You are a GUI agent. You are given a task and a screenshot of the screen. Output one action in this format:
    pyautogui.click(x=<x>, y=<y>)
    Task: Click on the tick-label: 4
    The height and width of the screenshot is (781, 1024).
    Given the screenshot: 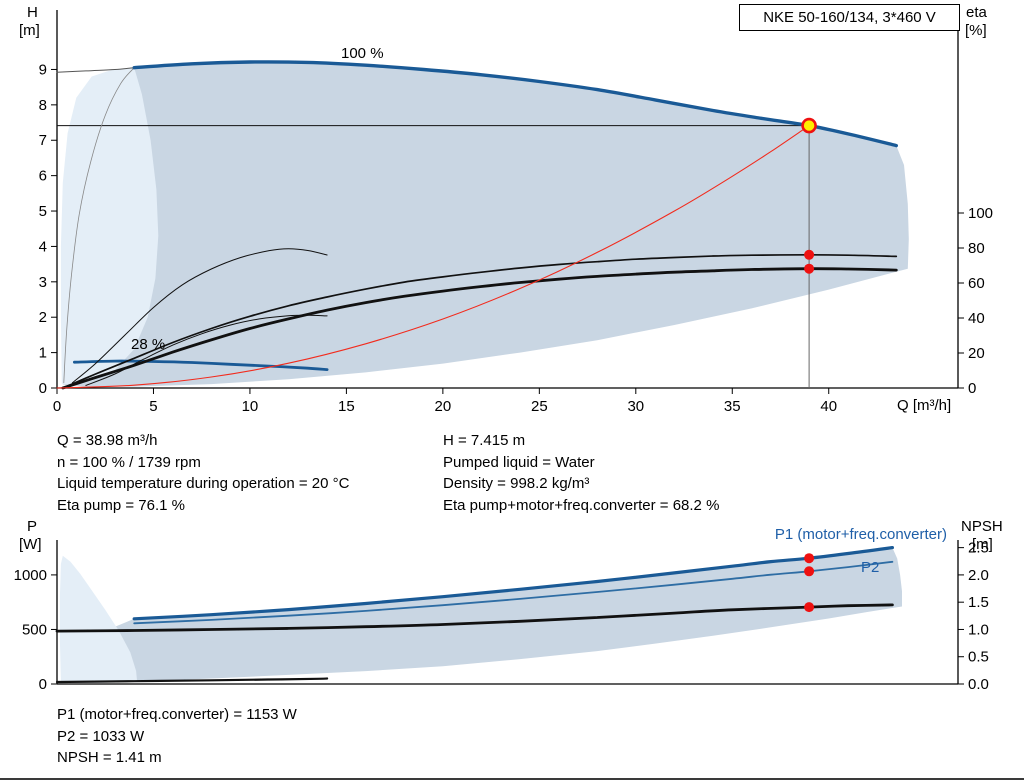 What is the action you would take?
    pyautogui.click(x=43, y=246)
    